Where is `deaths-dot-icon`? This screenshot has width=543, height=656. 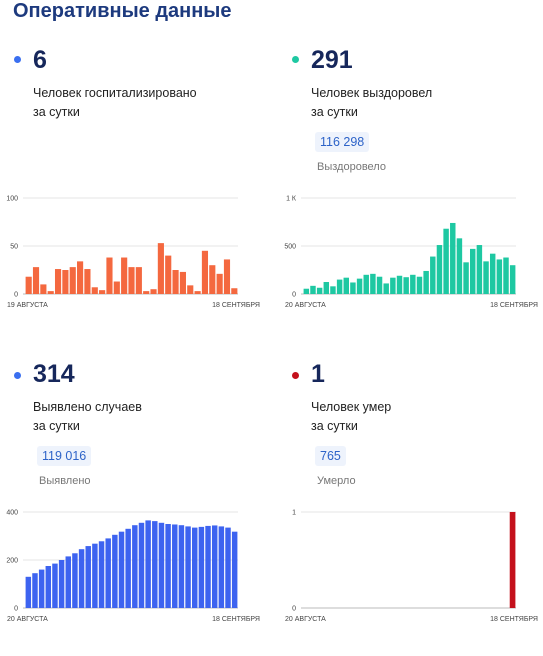 deaths-dot-icon is located at coordinates (295, 375).